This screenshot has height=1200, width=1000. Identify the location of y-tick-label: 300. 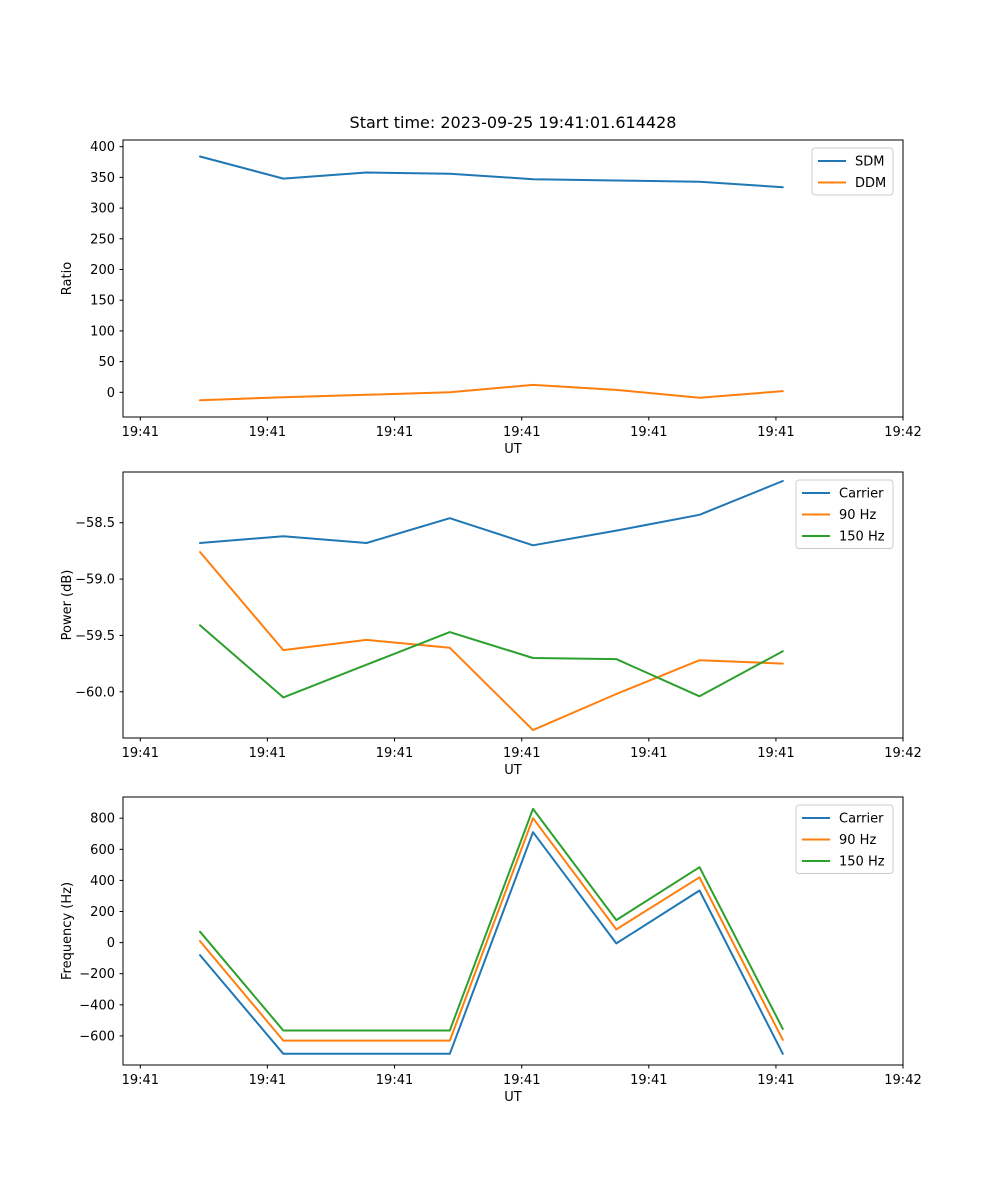
(102, 209).